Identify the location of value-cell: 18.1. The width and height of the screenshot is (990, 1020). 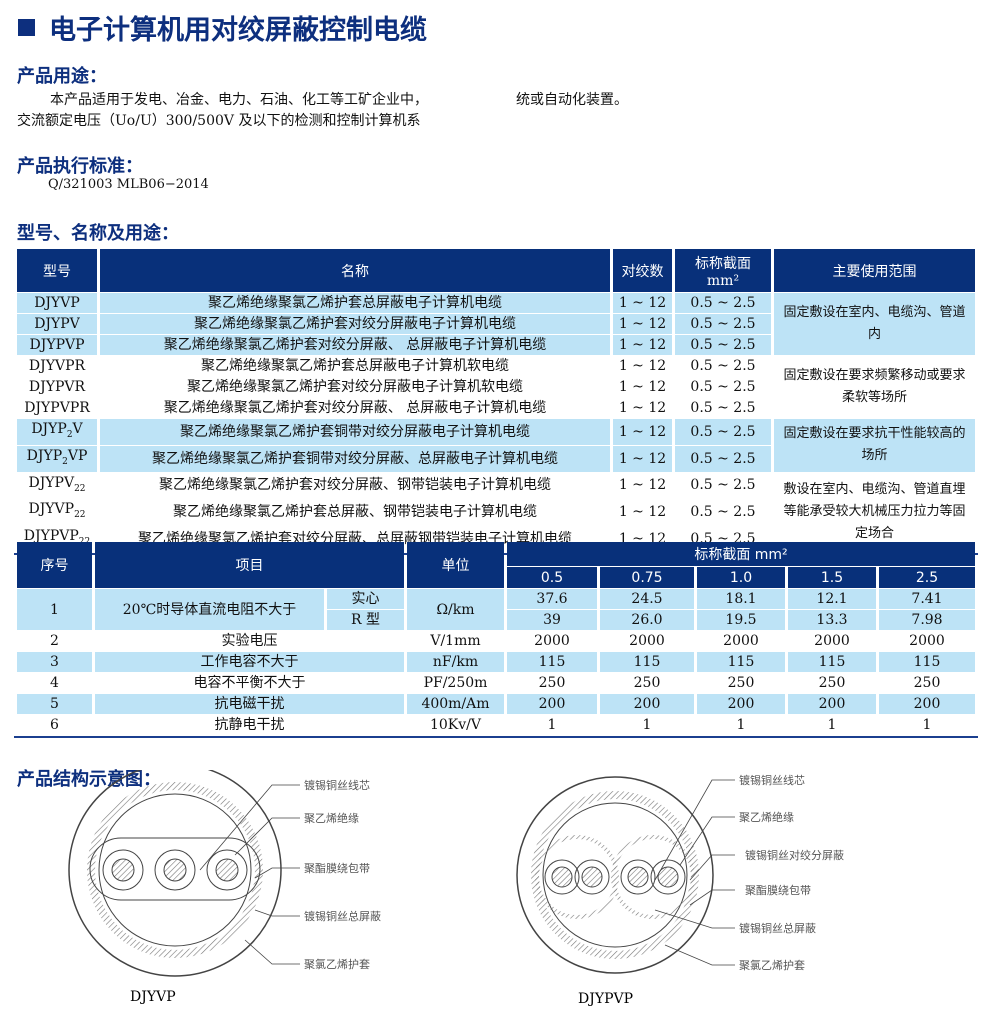
(741, 599).